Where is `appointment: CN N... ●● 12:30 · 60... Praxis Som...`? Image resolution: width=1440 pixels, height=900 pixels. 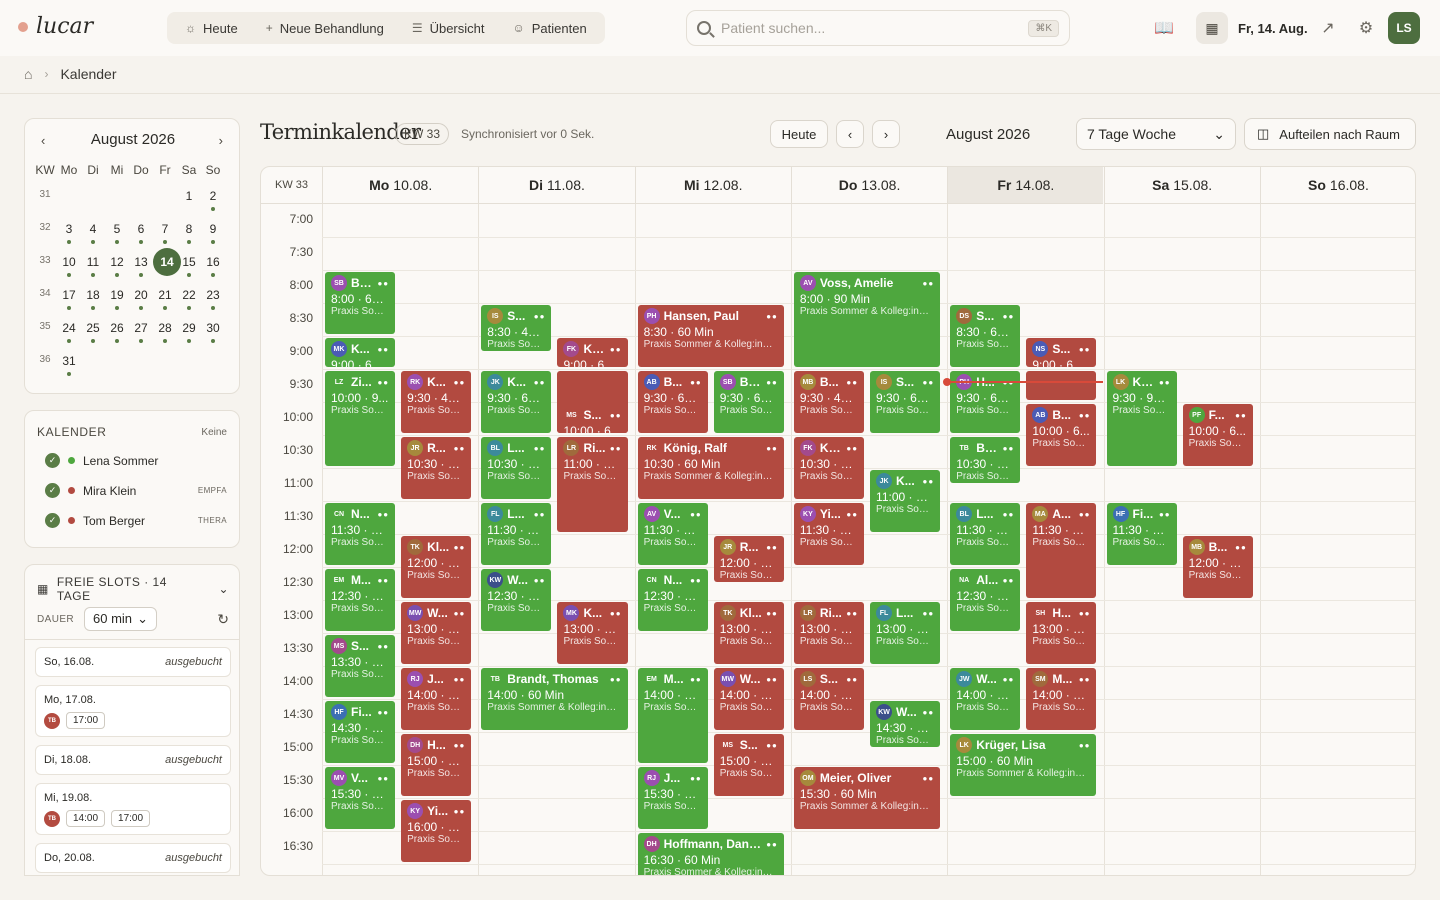
appointment: CN N... ●● 12:30 · 60... Praxis Som... is located at coordinates (672, 600).